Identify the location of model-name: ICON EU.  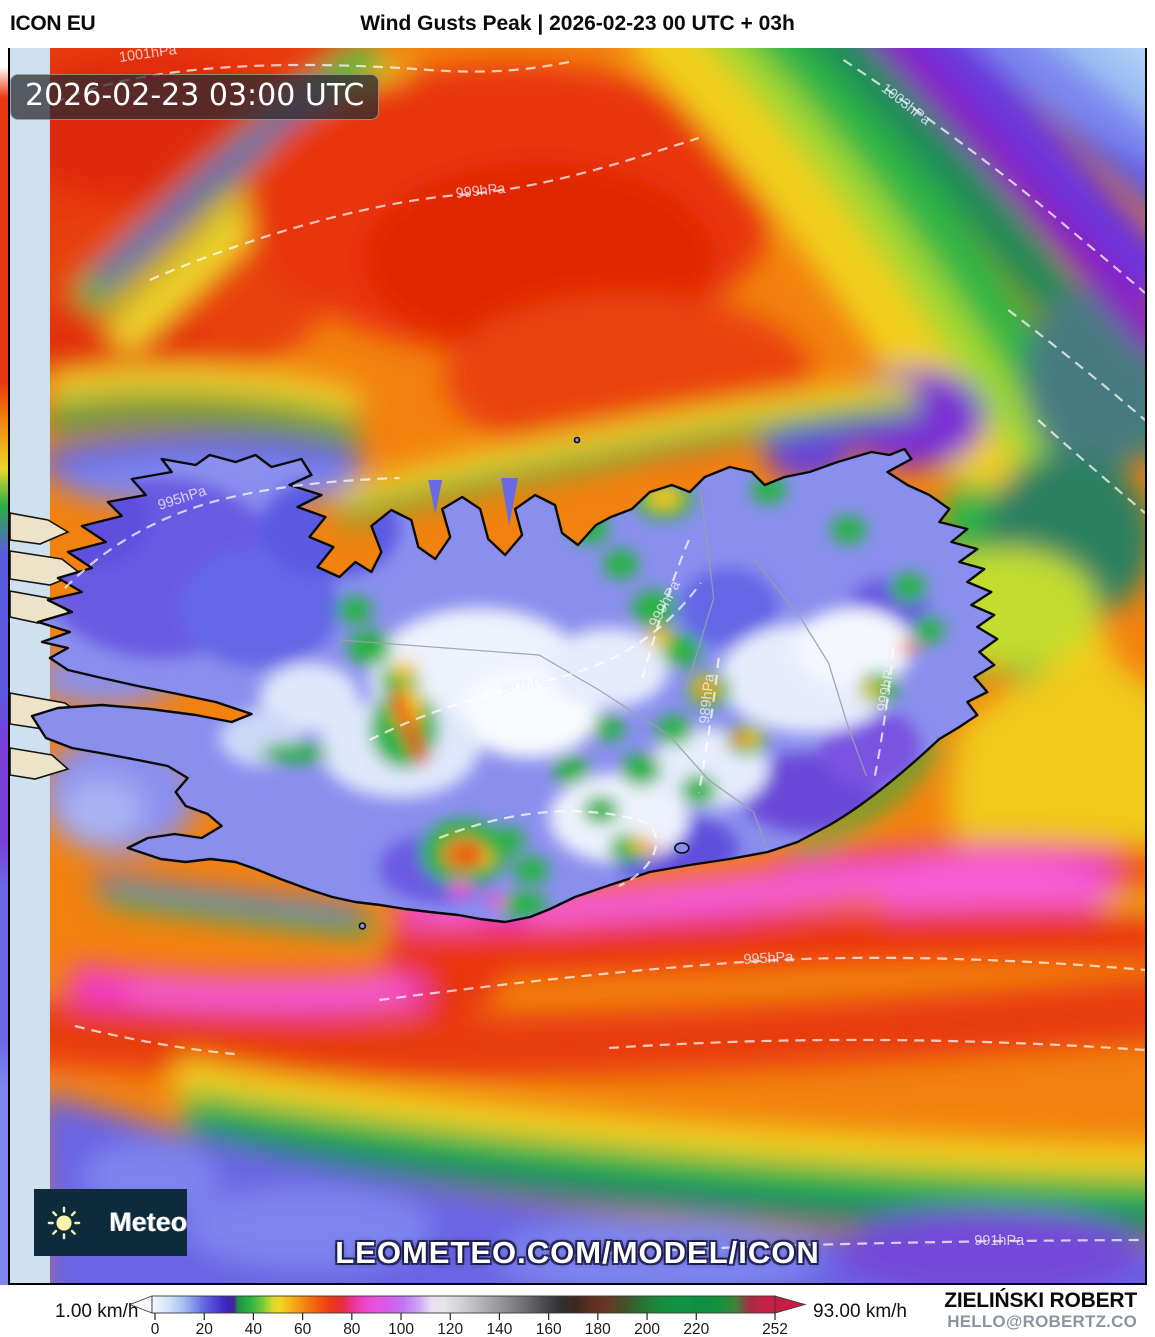
(53, 23).